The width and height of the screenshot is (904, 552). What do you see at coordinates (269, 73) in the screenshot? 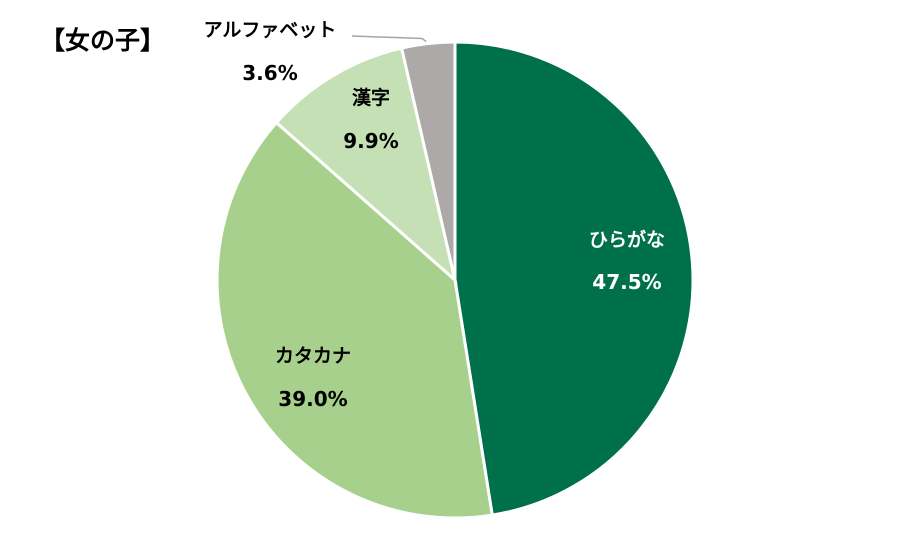
I see `slice-value-4: 3.6%` at bounding box center [269, 73].